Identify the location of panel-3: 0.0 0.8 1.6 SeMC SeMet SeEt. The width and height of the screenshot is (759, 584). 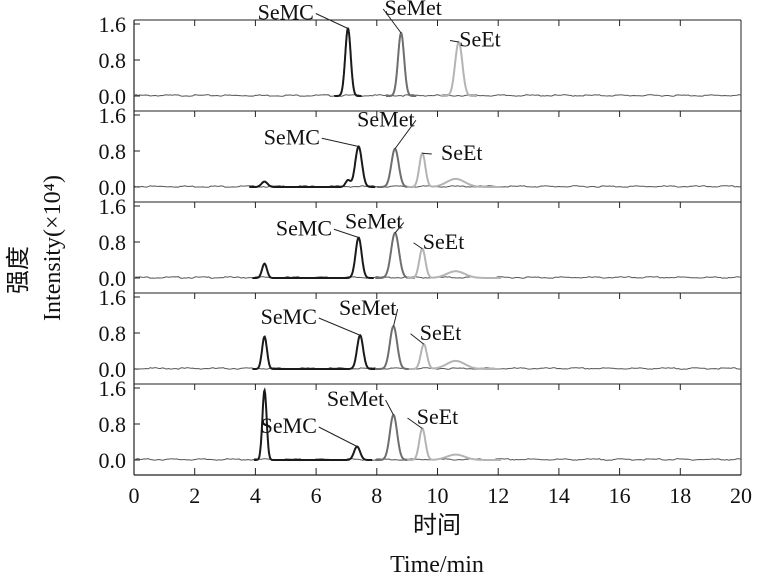
(420, 243).